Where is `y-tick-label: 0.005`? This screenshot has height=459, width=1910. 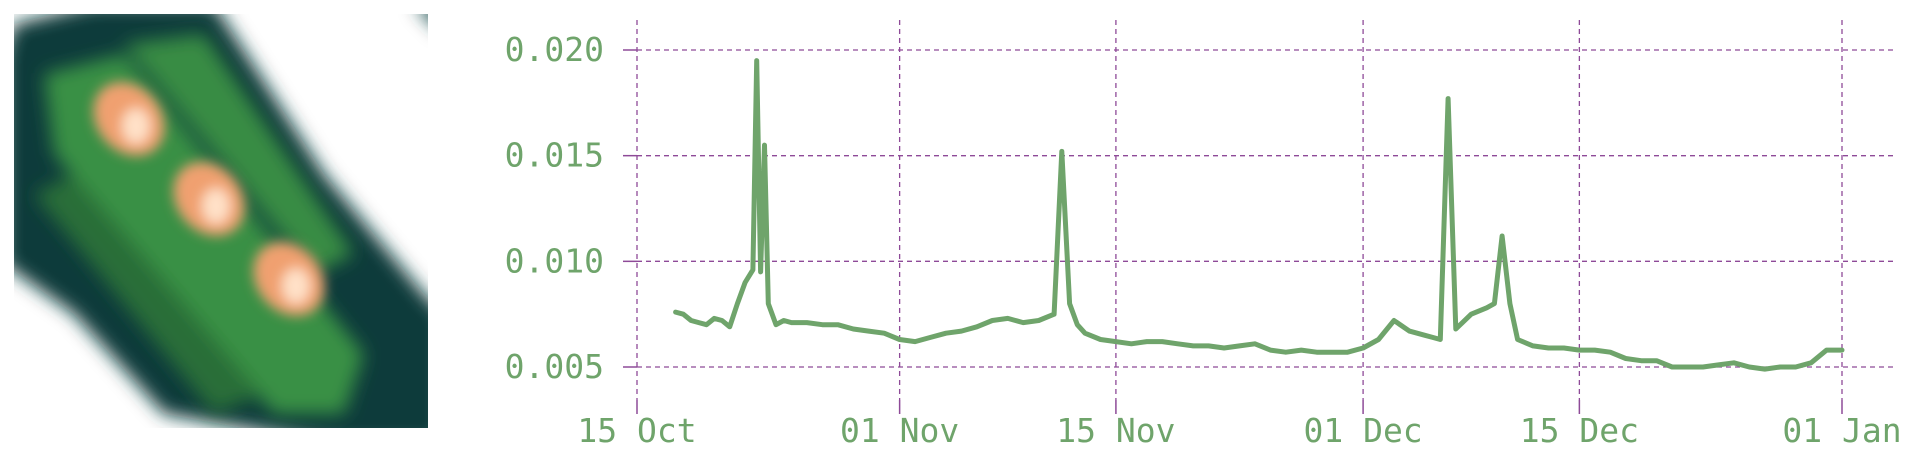
y-tick-label: 0.005 is located at coordinates (554, 366).